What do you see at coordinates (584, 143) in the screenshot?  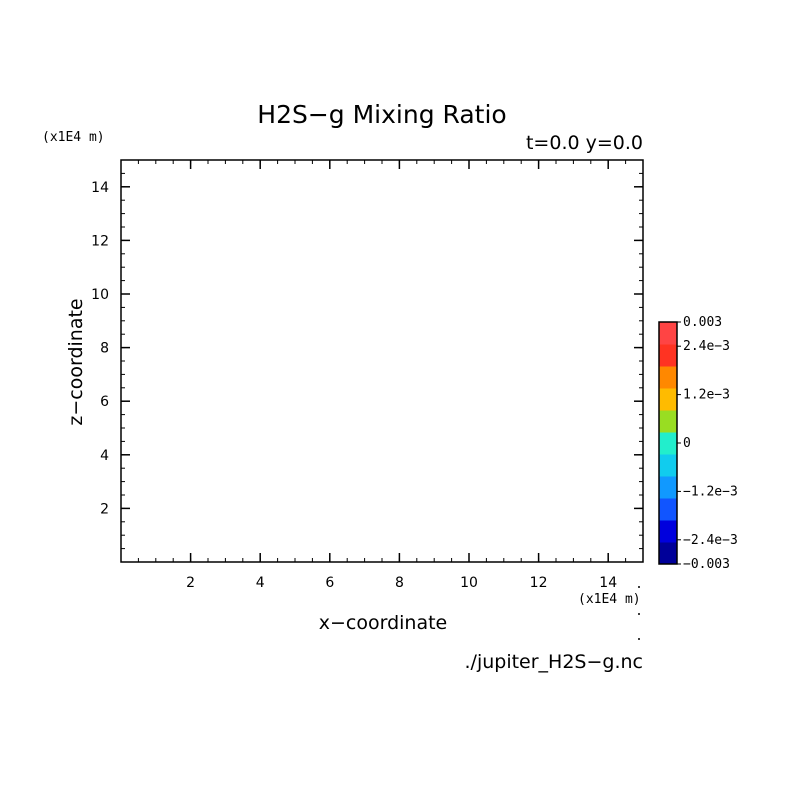 I see `chart-subtitle: t=0.0 y=0.0` at bounding box center [584, 143].